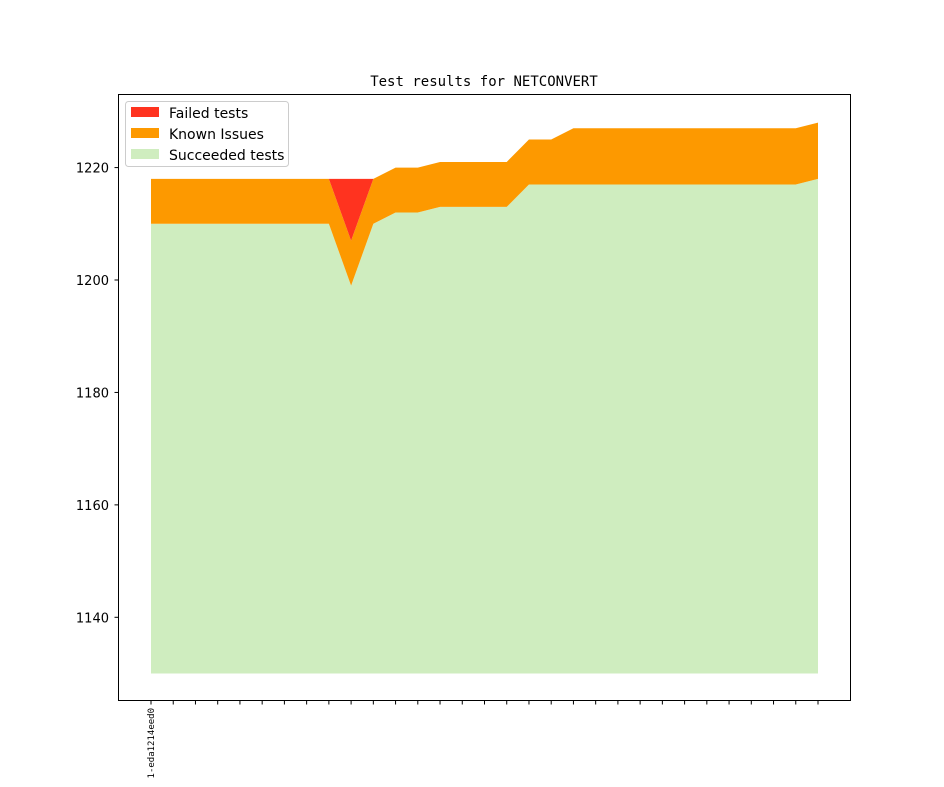 This screenshot has width=944, height=787. Describe the element at coordinates (92, 281) in the screenshot. I see `y-tick-label: 1200` at that location.